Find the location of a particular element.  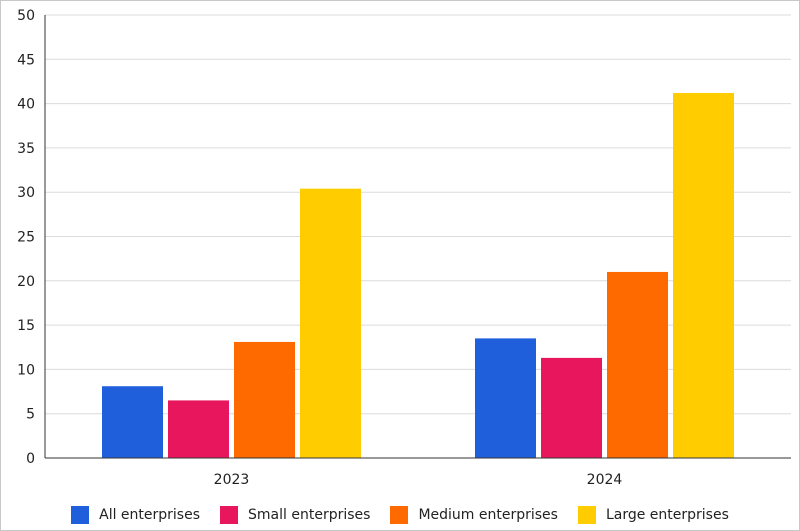

legend-item-small-enterprises: Small enterprises is located at coordinates (295, 515).